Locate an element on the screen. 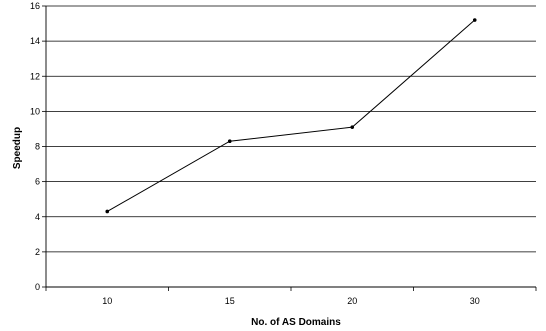 This screenshot has width=546, height=331. y-tick-label-16: 16 is located at coordinates (35, 6).